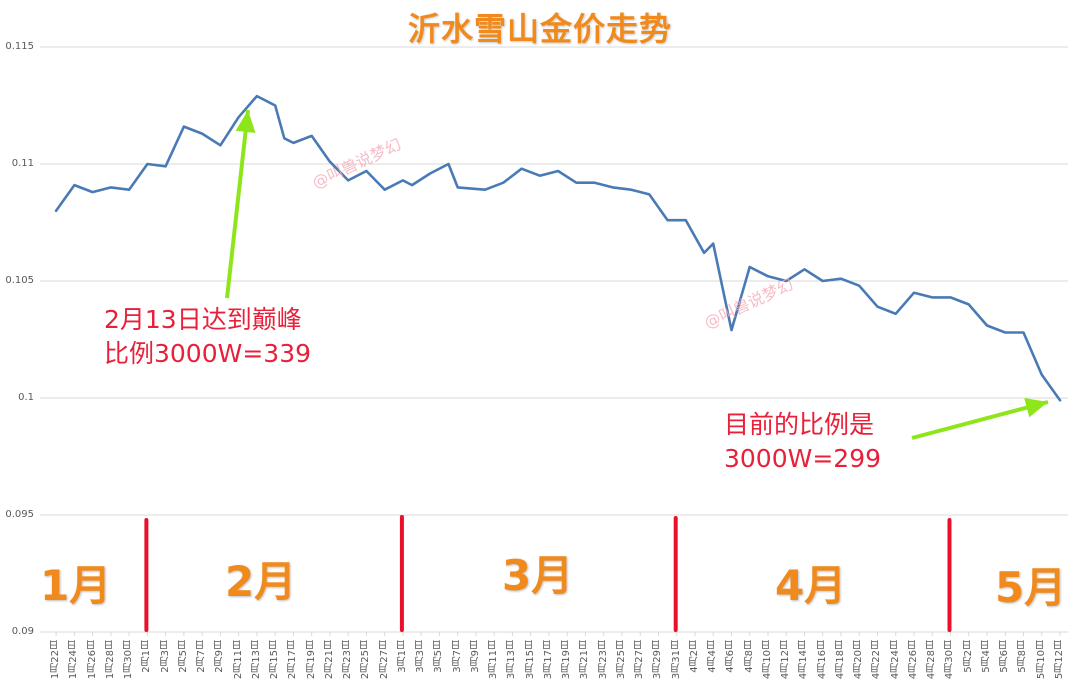 This screenshot has height=695, width=1080. Describe the element at coordinates (538, 575) in the screenshot. I see `month-label-mar: 3月` at that location.